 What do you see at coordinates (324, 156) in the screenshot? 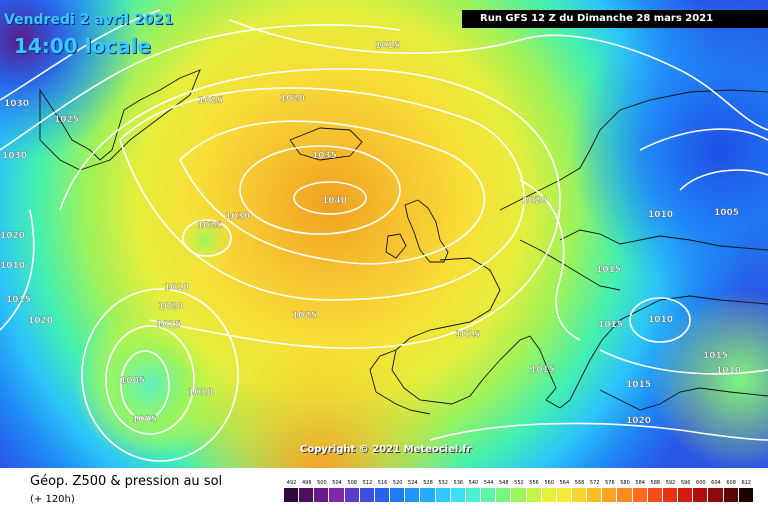
I see `isobar-label: 1035` at bounding box center [324, 156].